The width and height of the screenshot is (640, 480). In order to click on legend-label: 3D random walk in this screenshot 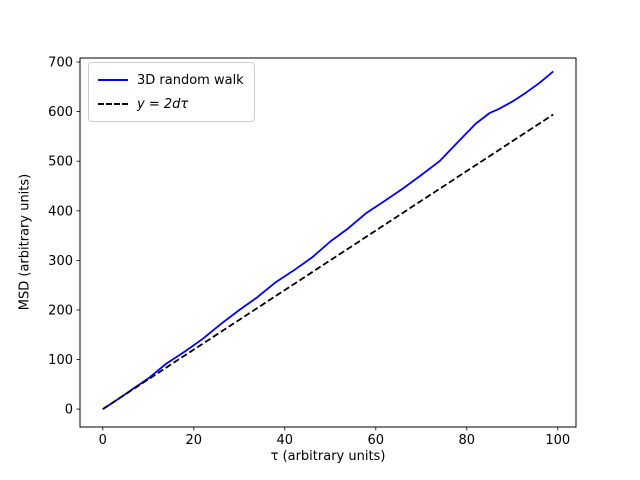, I will do `click(190, 80)`.